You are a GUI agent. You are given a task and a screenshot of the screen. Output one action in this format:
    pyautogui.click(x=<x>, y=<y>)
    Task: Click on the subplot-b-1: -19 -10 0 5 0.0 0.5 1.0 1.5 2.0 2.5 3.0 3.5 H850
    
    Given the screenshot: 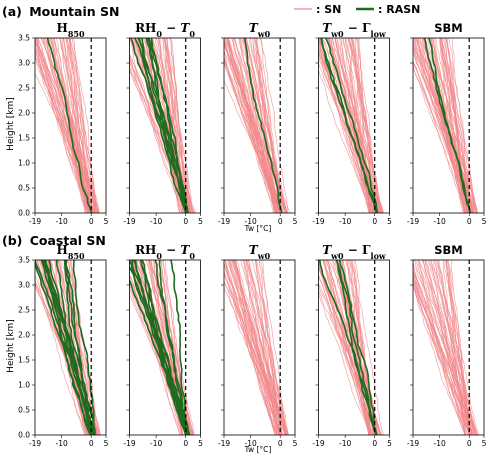 What is the action you would take?
    pyautogui.click(x=63, y=345)
    